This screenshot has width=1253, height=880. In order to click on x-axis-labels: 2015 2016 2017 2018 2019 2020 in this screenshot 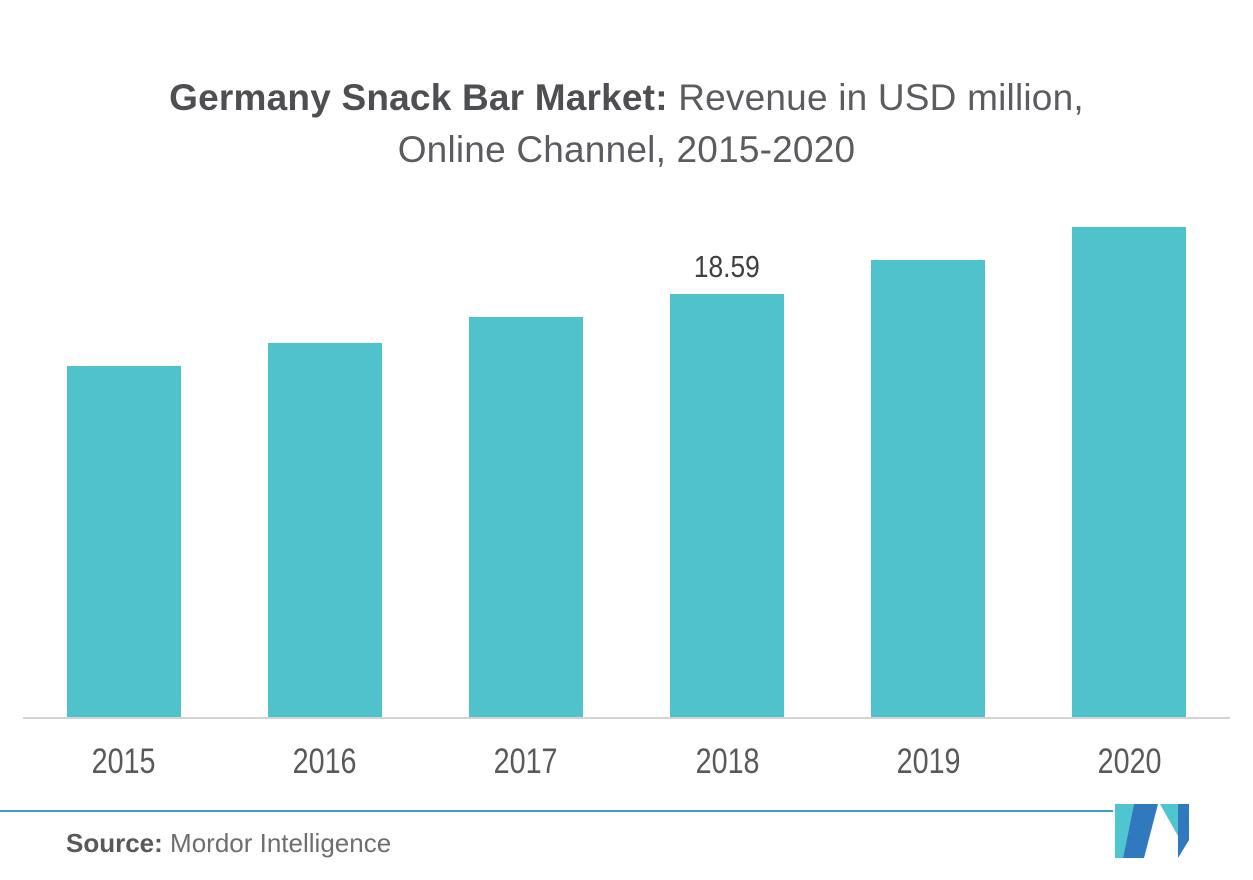, I will do `click(626, 762)`.